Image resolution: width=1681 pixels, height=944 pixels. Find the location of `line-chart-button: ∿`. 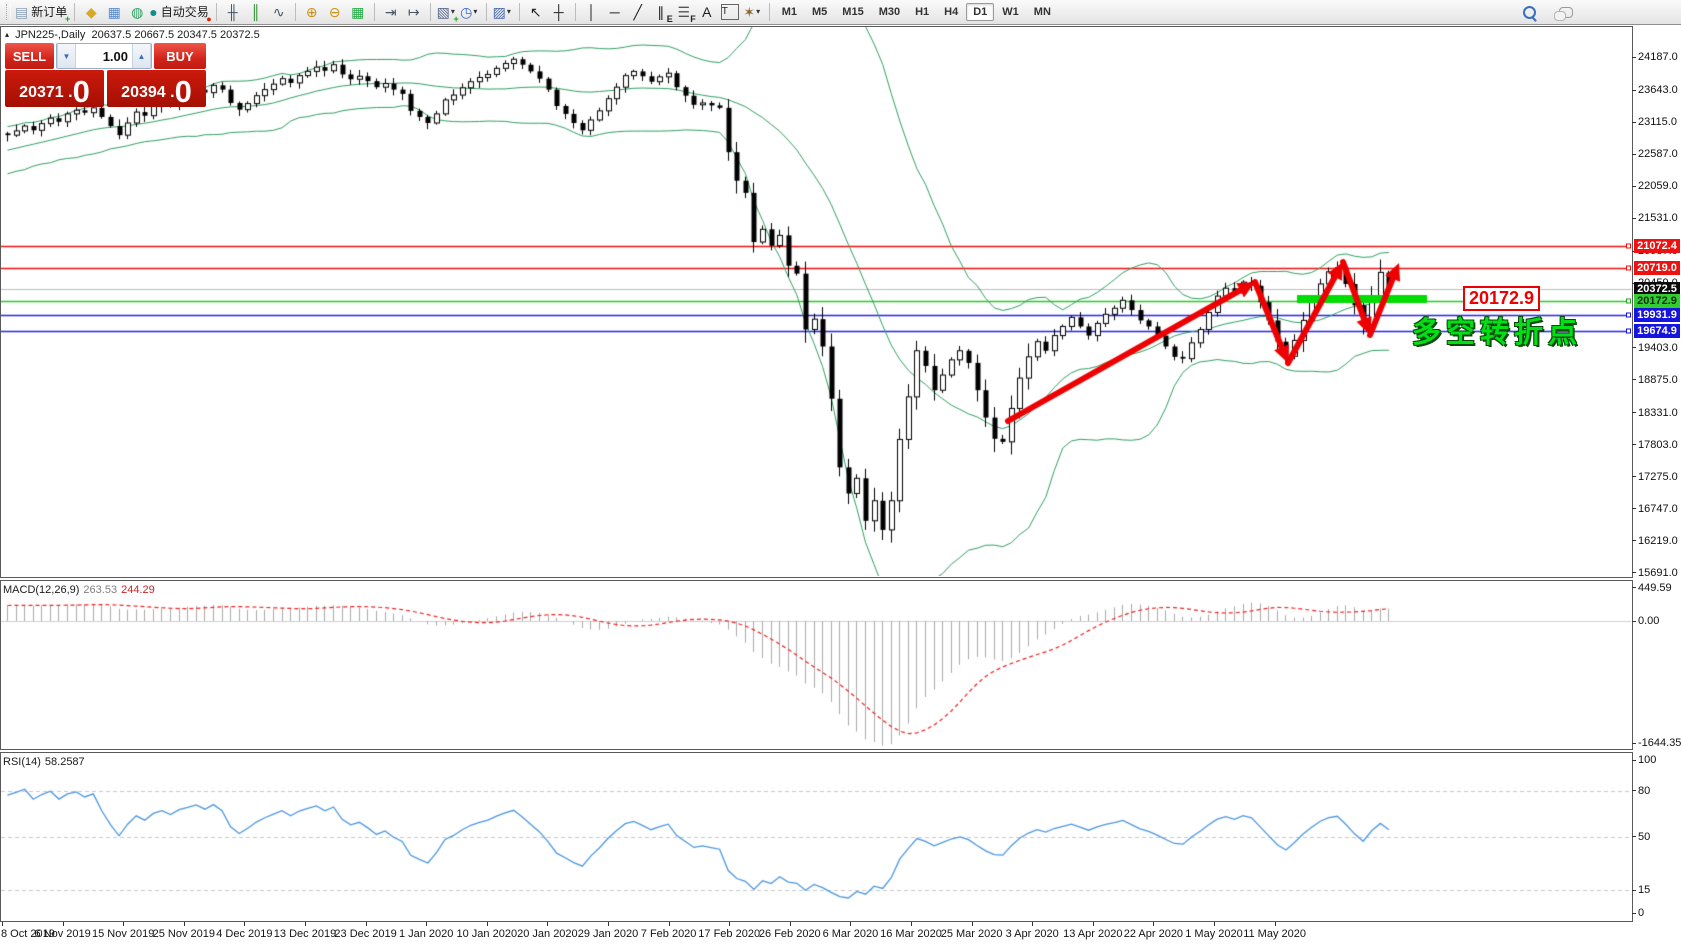

line-chart-button: ∿ is located at coordinates (279, 12).